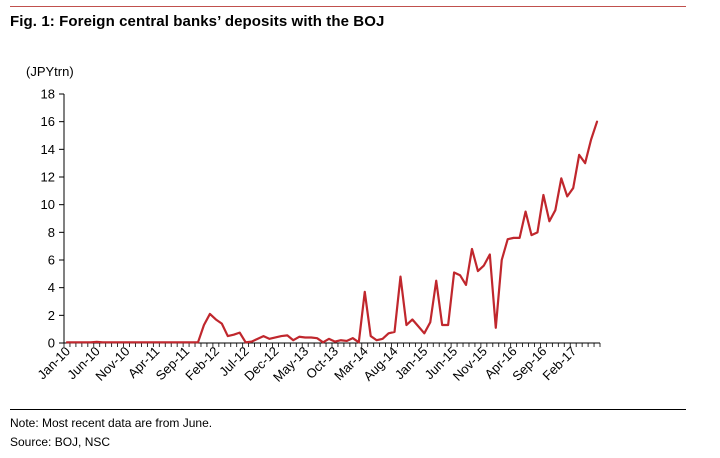 The image size is (720, 458). I want to click on x-tick-label: Nov-10, so click(112, 364).